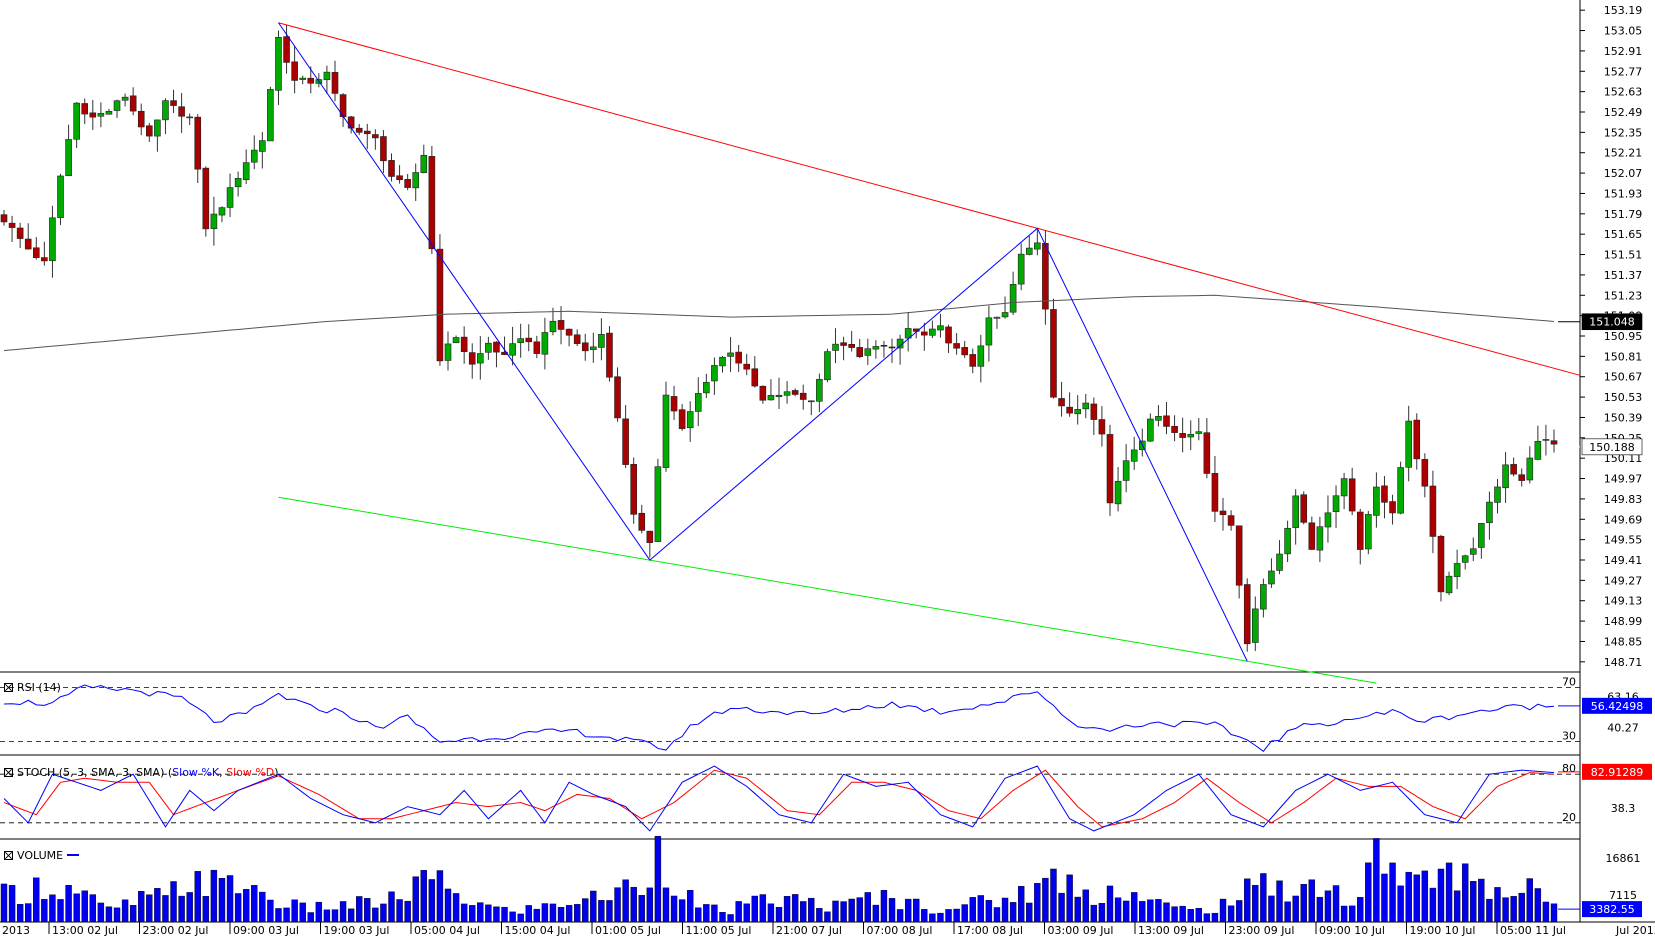 This screenshot has width=1655, height=940. I want to click on moving-average-line, so click(779, 323).